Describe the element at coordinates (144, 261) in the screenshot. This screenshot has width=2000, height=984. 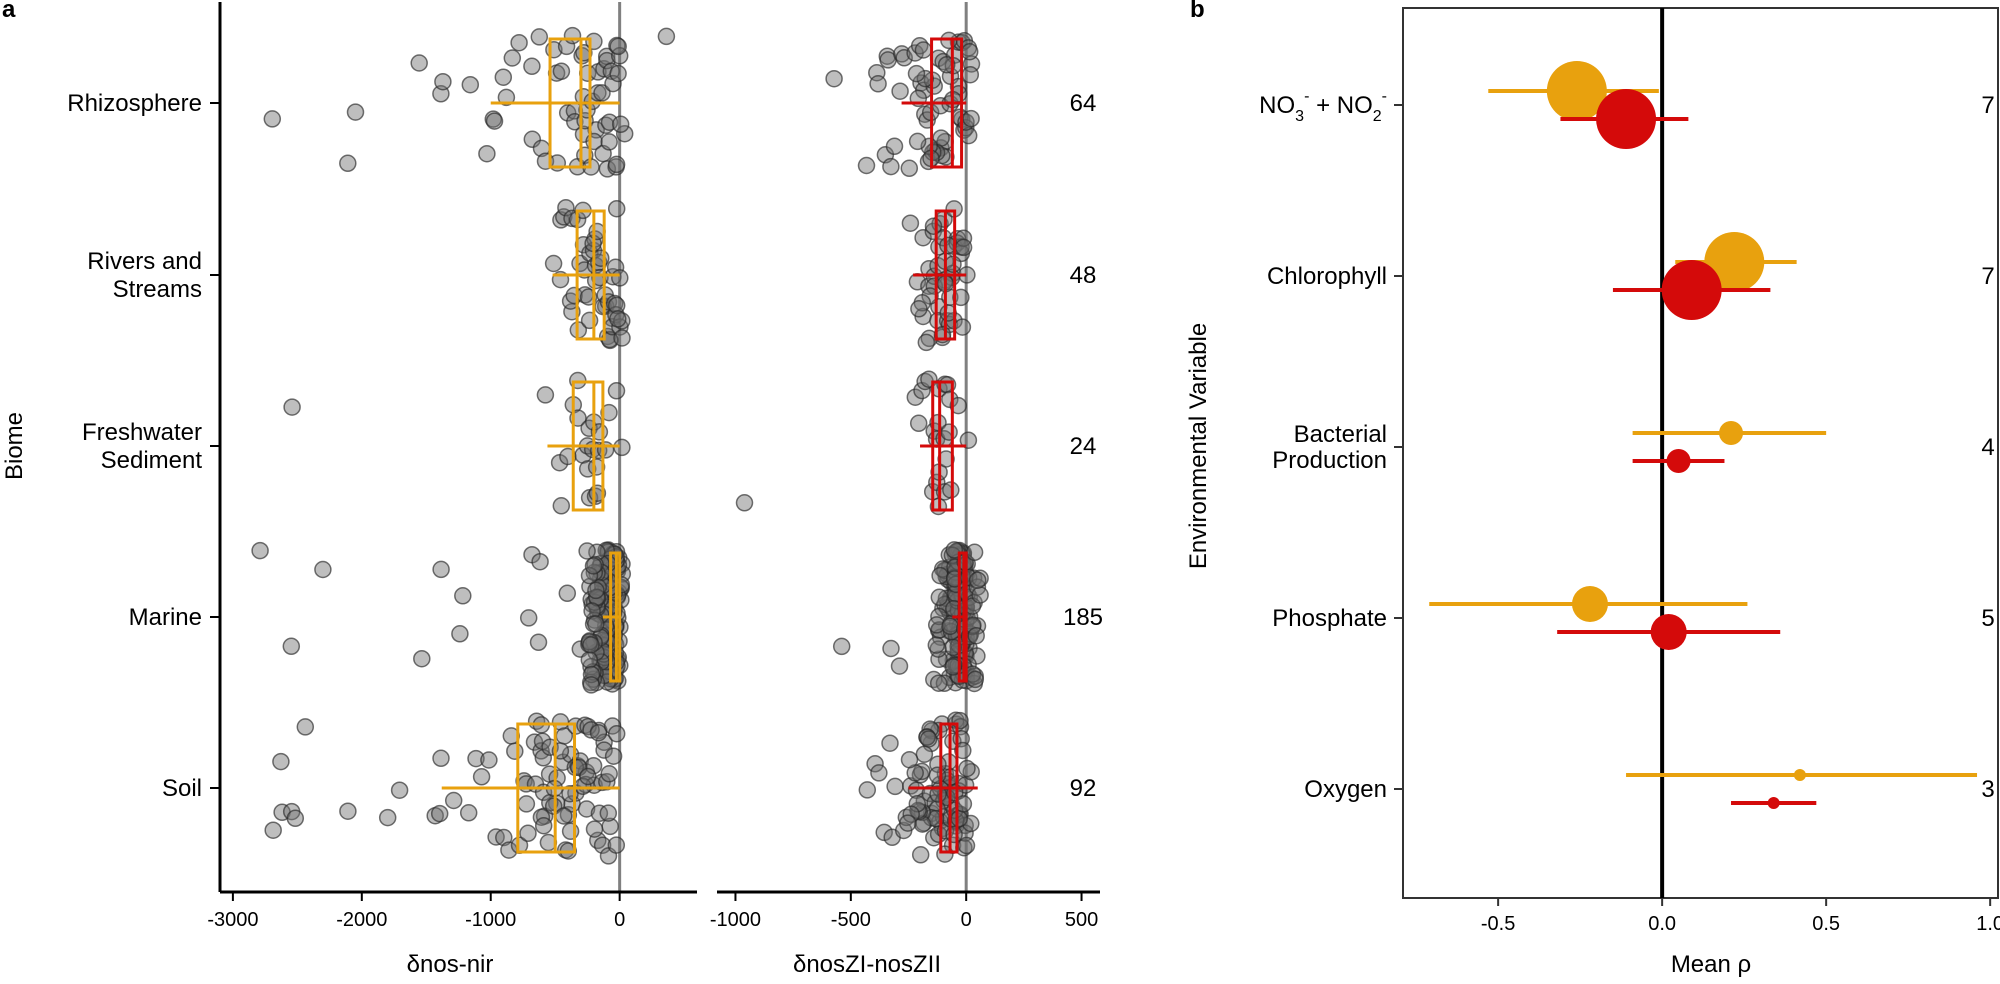
I see `y-tick-label-rivers-and-streams-0: Rivers and` at that location.